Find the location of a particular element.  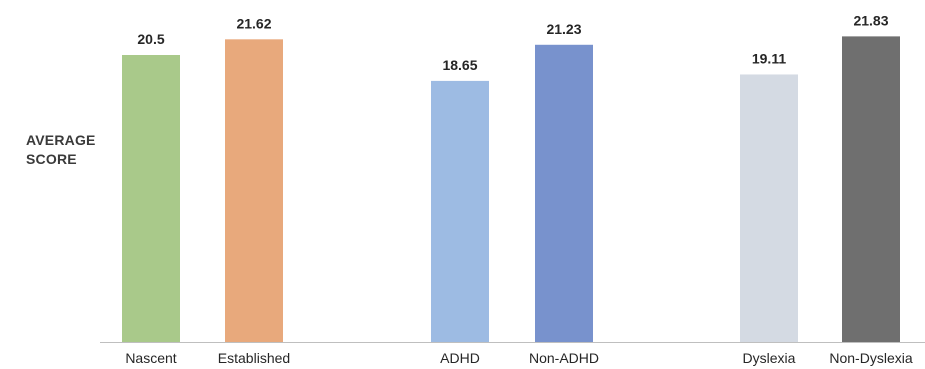

value-label-established: 21.62 is located at coordinates (253, 23).